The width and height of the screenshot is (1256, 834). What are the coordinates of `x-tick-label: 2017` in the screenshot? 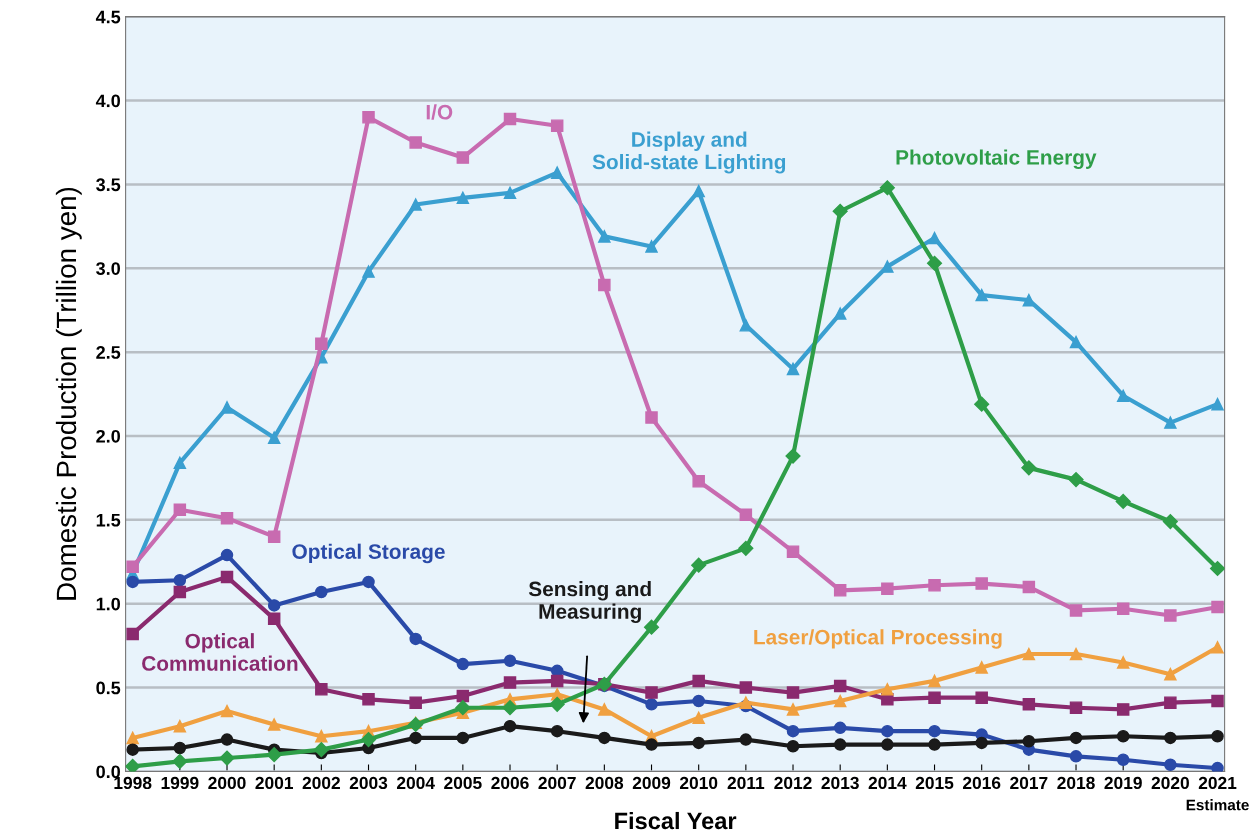 It's located at (1029, 783).